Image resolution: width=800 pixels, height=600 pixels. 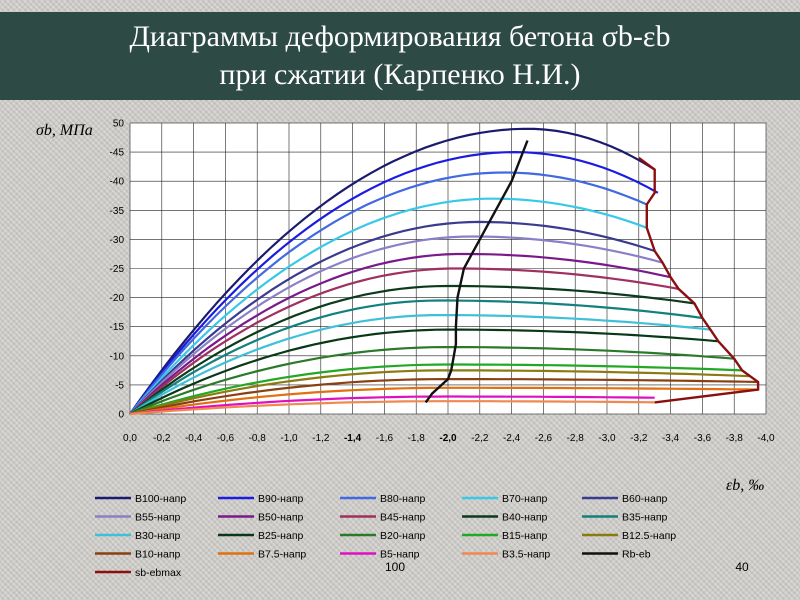 I want to click on y-tick-label: -5, so click(x=119, y=385).